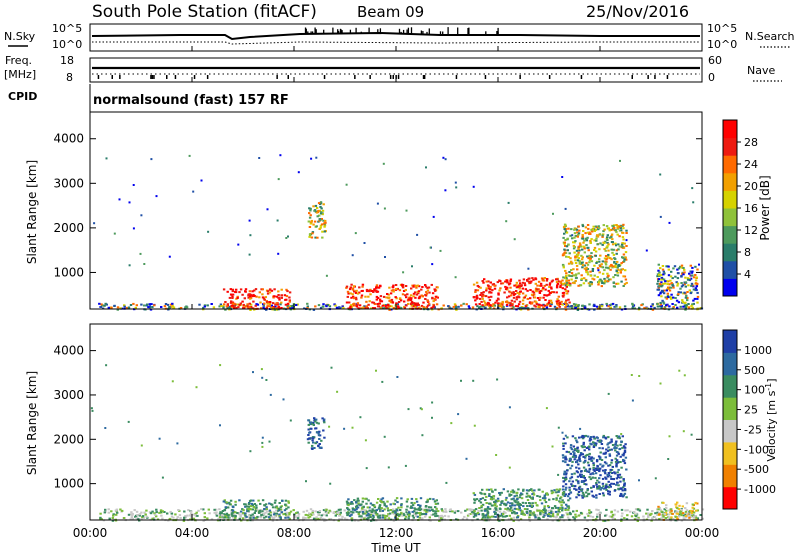 The image size is (800, 554). What do you see at coordinates (730, 129) in the screenshot?
I see `colorbar-swatch` at bounding box center [730, 129].